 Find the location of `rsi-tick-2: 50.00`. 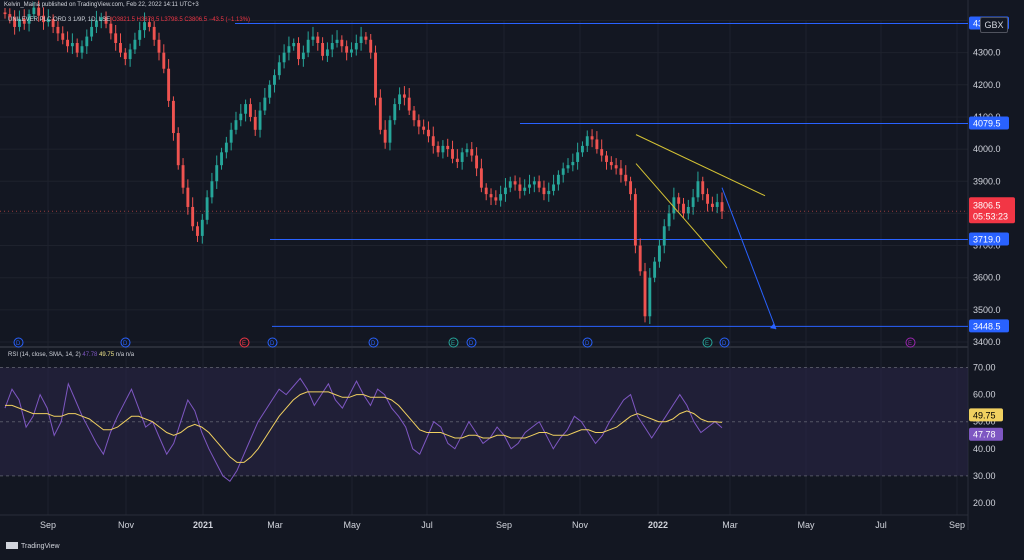

rsi-tick-2: 50.00 is located at coordinates (984, 422).